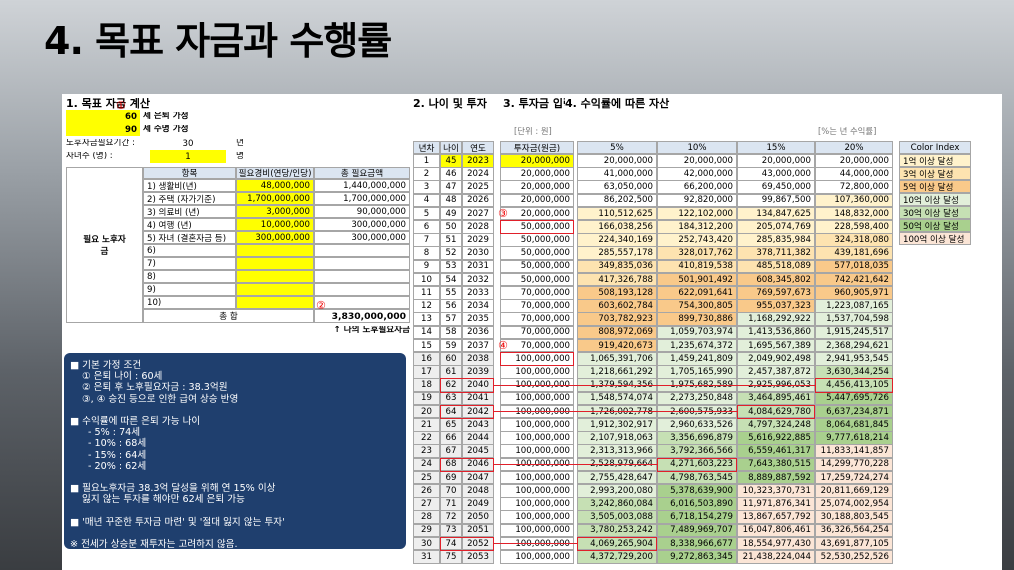 This screenshot has height=570, width=1014. Describe the element at coordinates (697, 240) in the screenshot. I see `table-cell: 252,743,420` at that location.